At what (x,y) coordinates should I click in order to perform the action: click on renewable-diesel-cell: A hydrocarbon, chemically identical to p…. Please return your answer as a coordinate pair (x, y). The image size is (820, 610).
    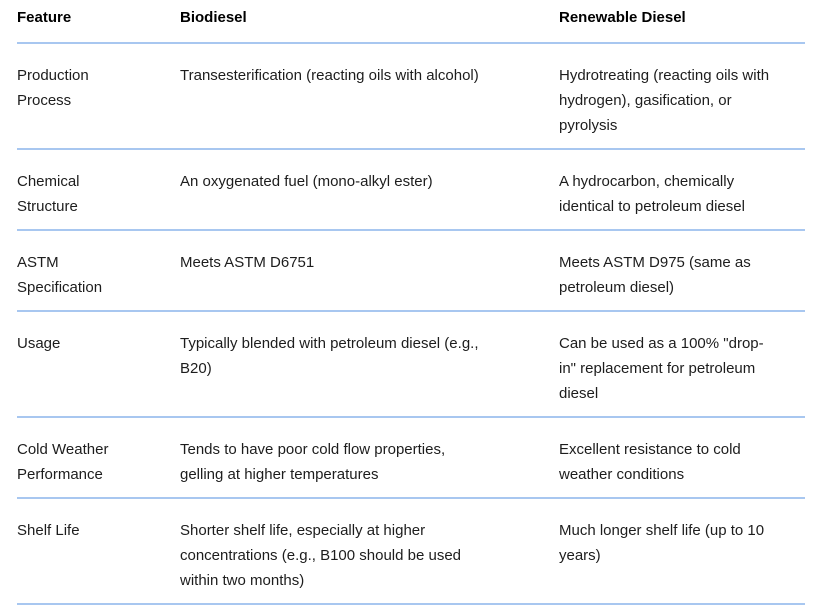
    Looking at the image, I should click on (682, 190).